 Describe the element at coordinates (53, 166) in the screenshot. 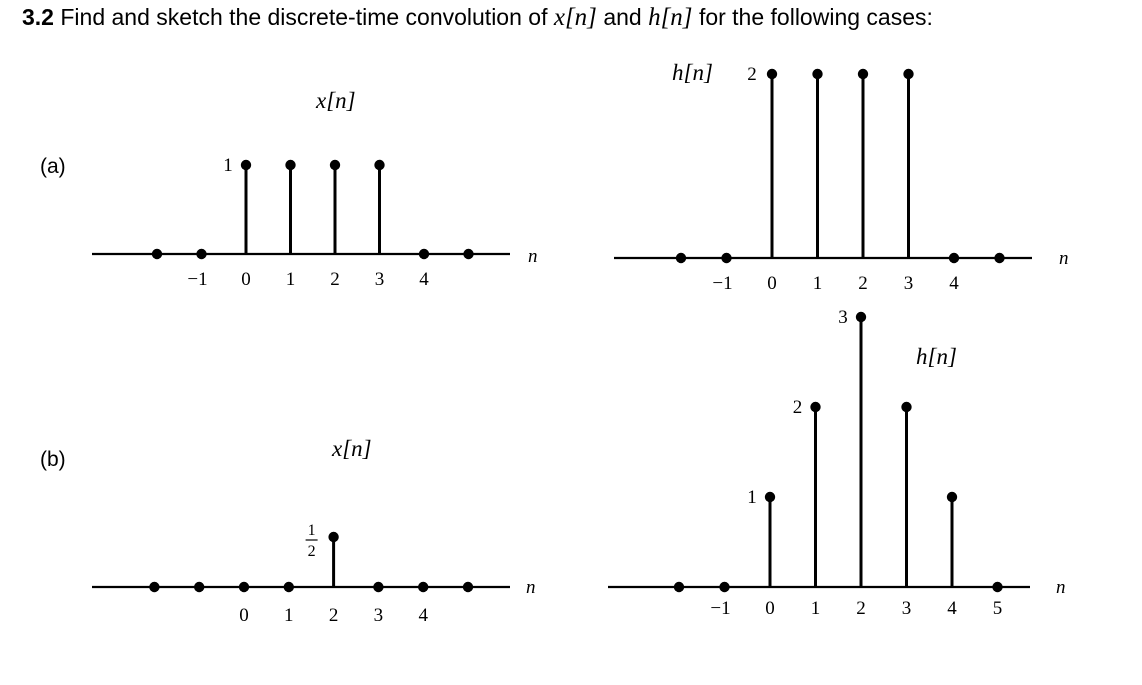

I see `part-a-label: (a)` at that location.